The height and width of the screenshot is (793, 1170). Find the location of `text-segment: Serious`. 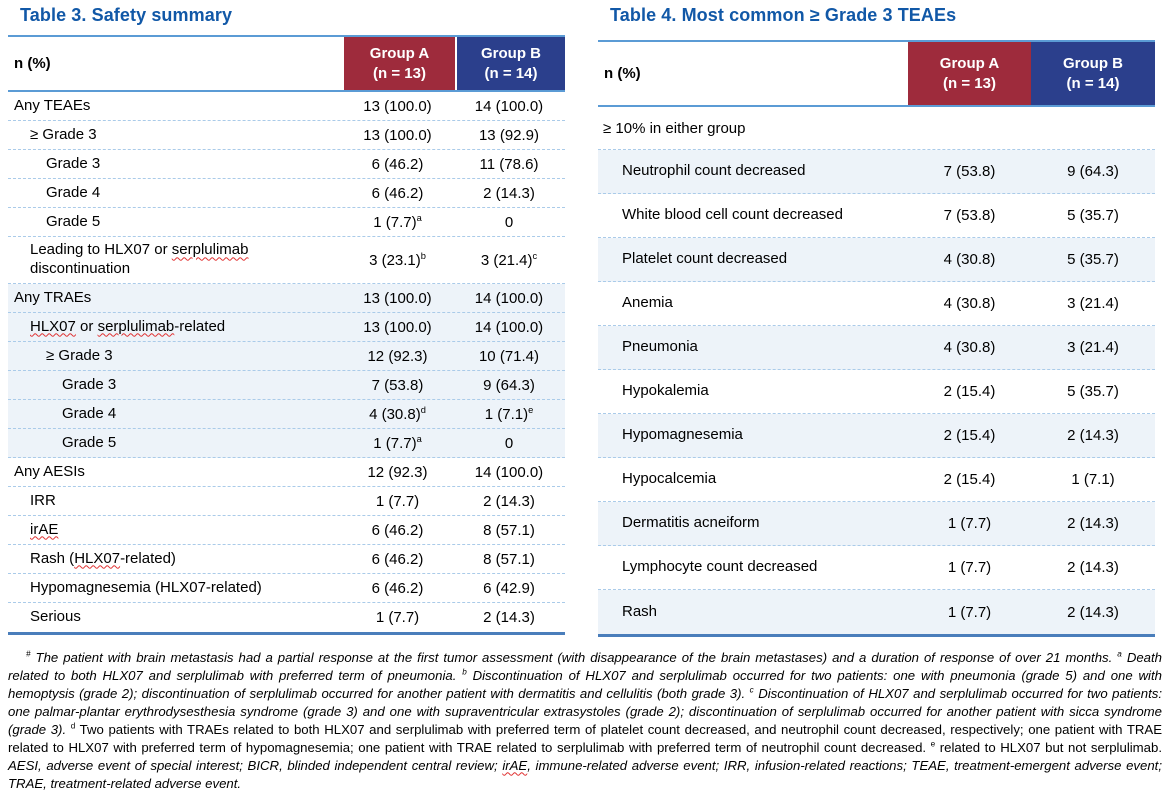

text-segment: Serious is located at coordinates (55, 617).